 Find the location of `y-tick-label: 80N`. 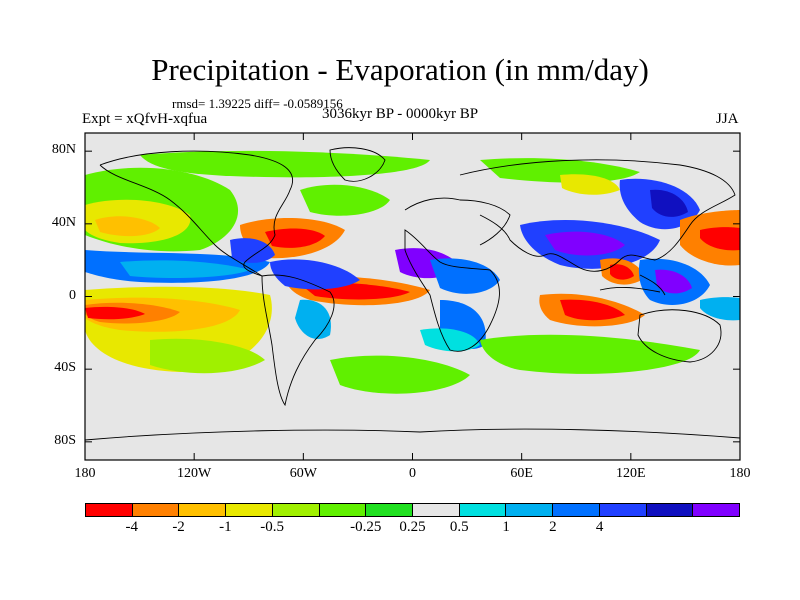

y-tick-label: 80N is located at coordinates (63, 150).